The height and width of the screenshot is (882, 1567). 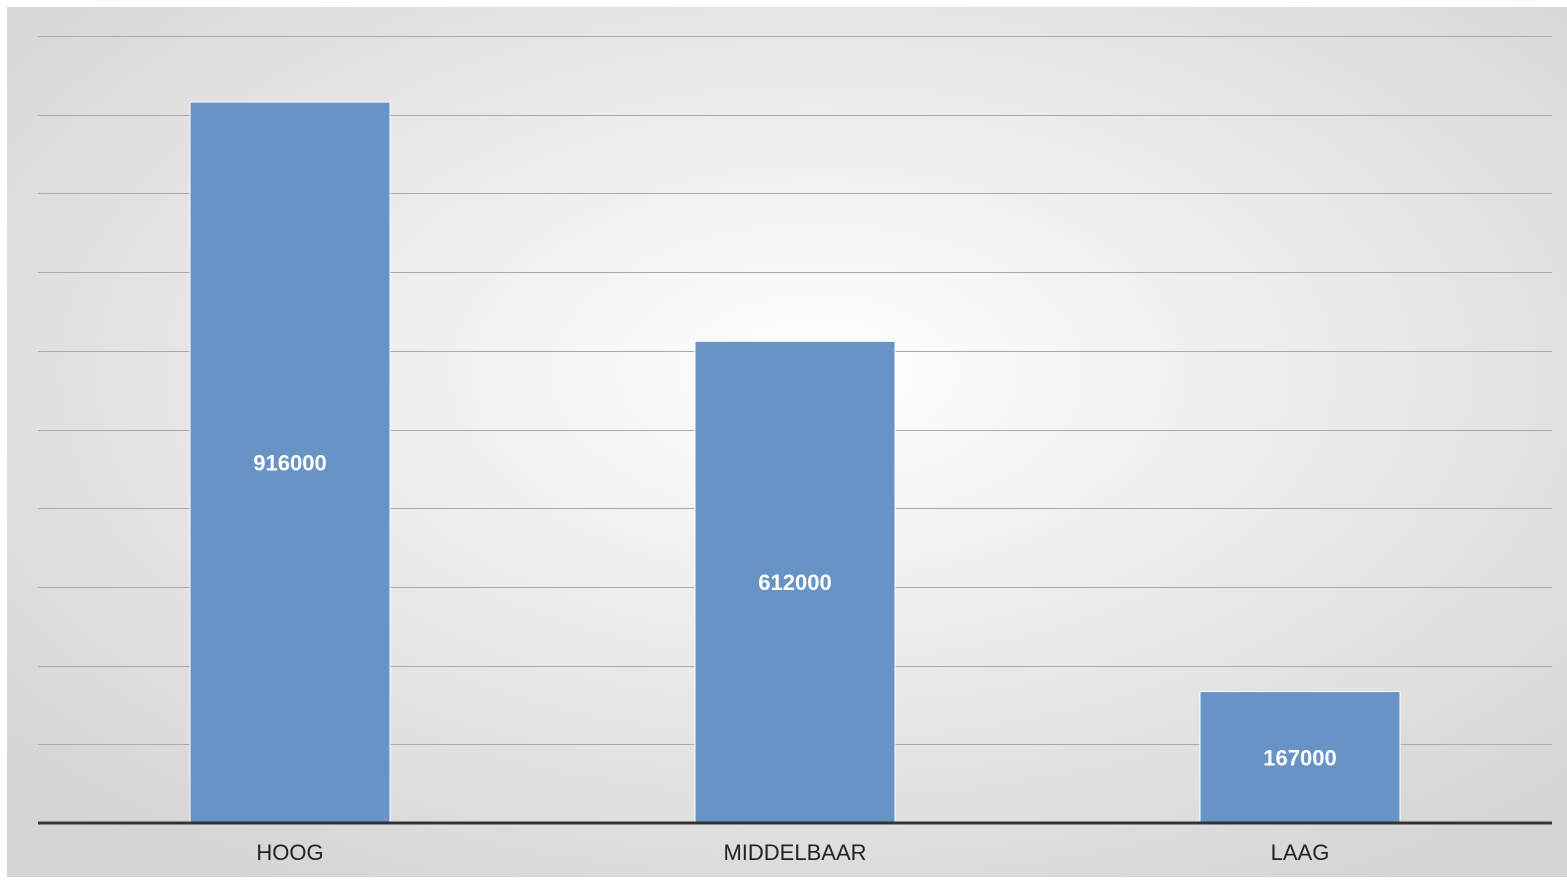 I want to click on bar-laag, so click(x=1300, y=757).